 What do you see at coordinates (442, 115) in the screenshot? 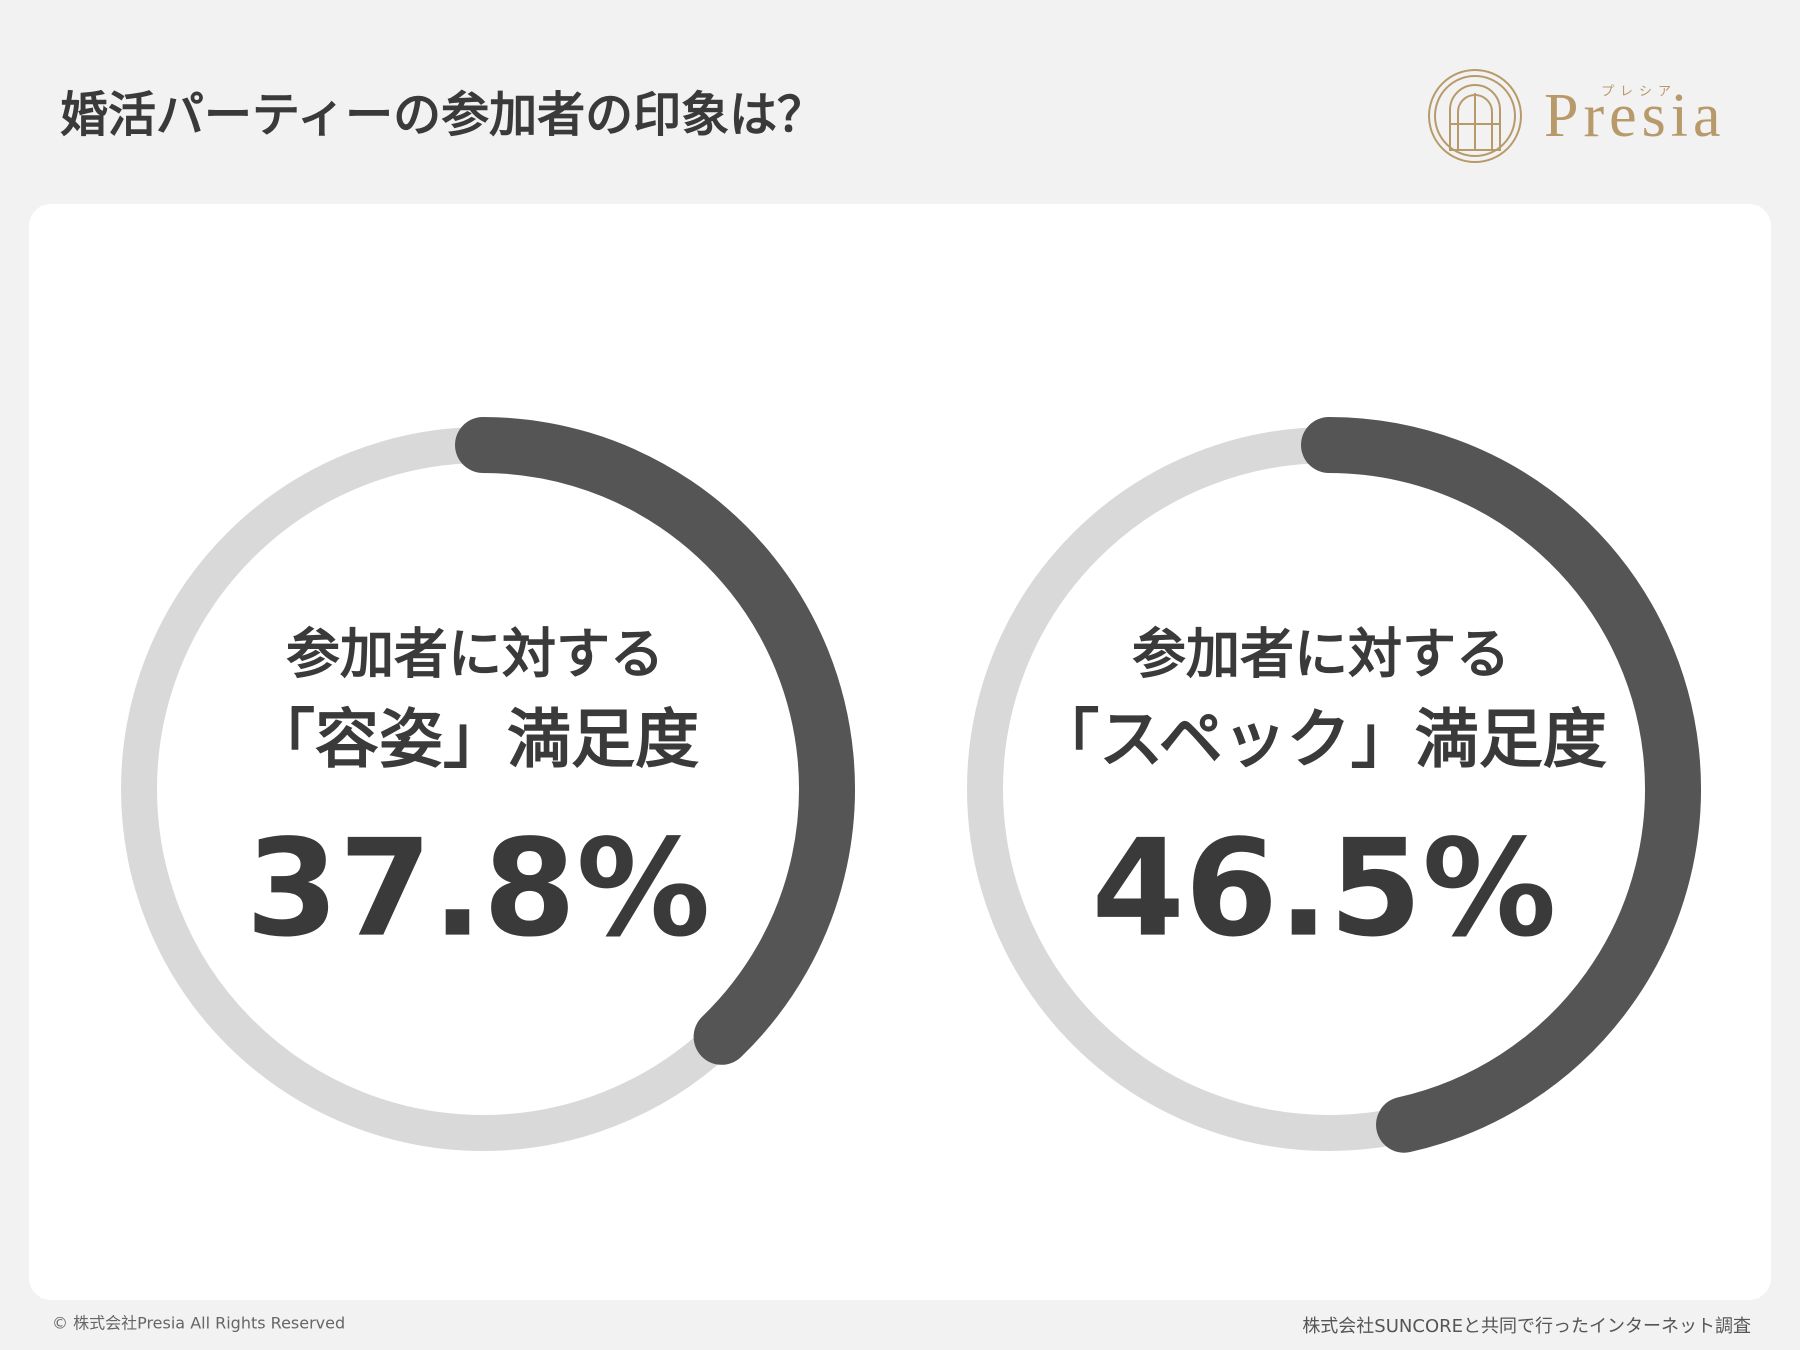
I see `page-title: 婚活パーティーの参加者の印象は？` at bounding box center [442, 115].